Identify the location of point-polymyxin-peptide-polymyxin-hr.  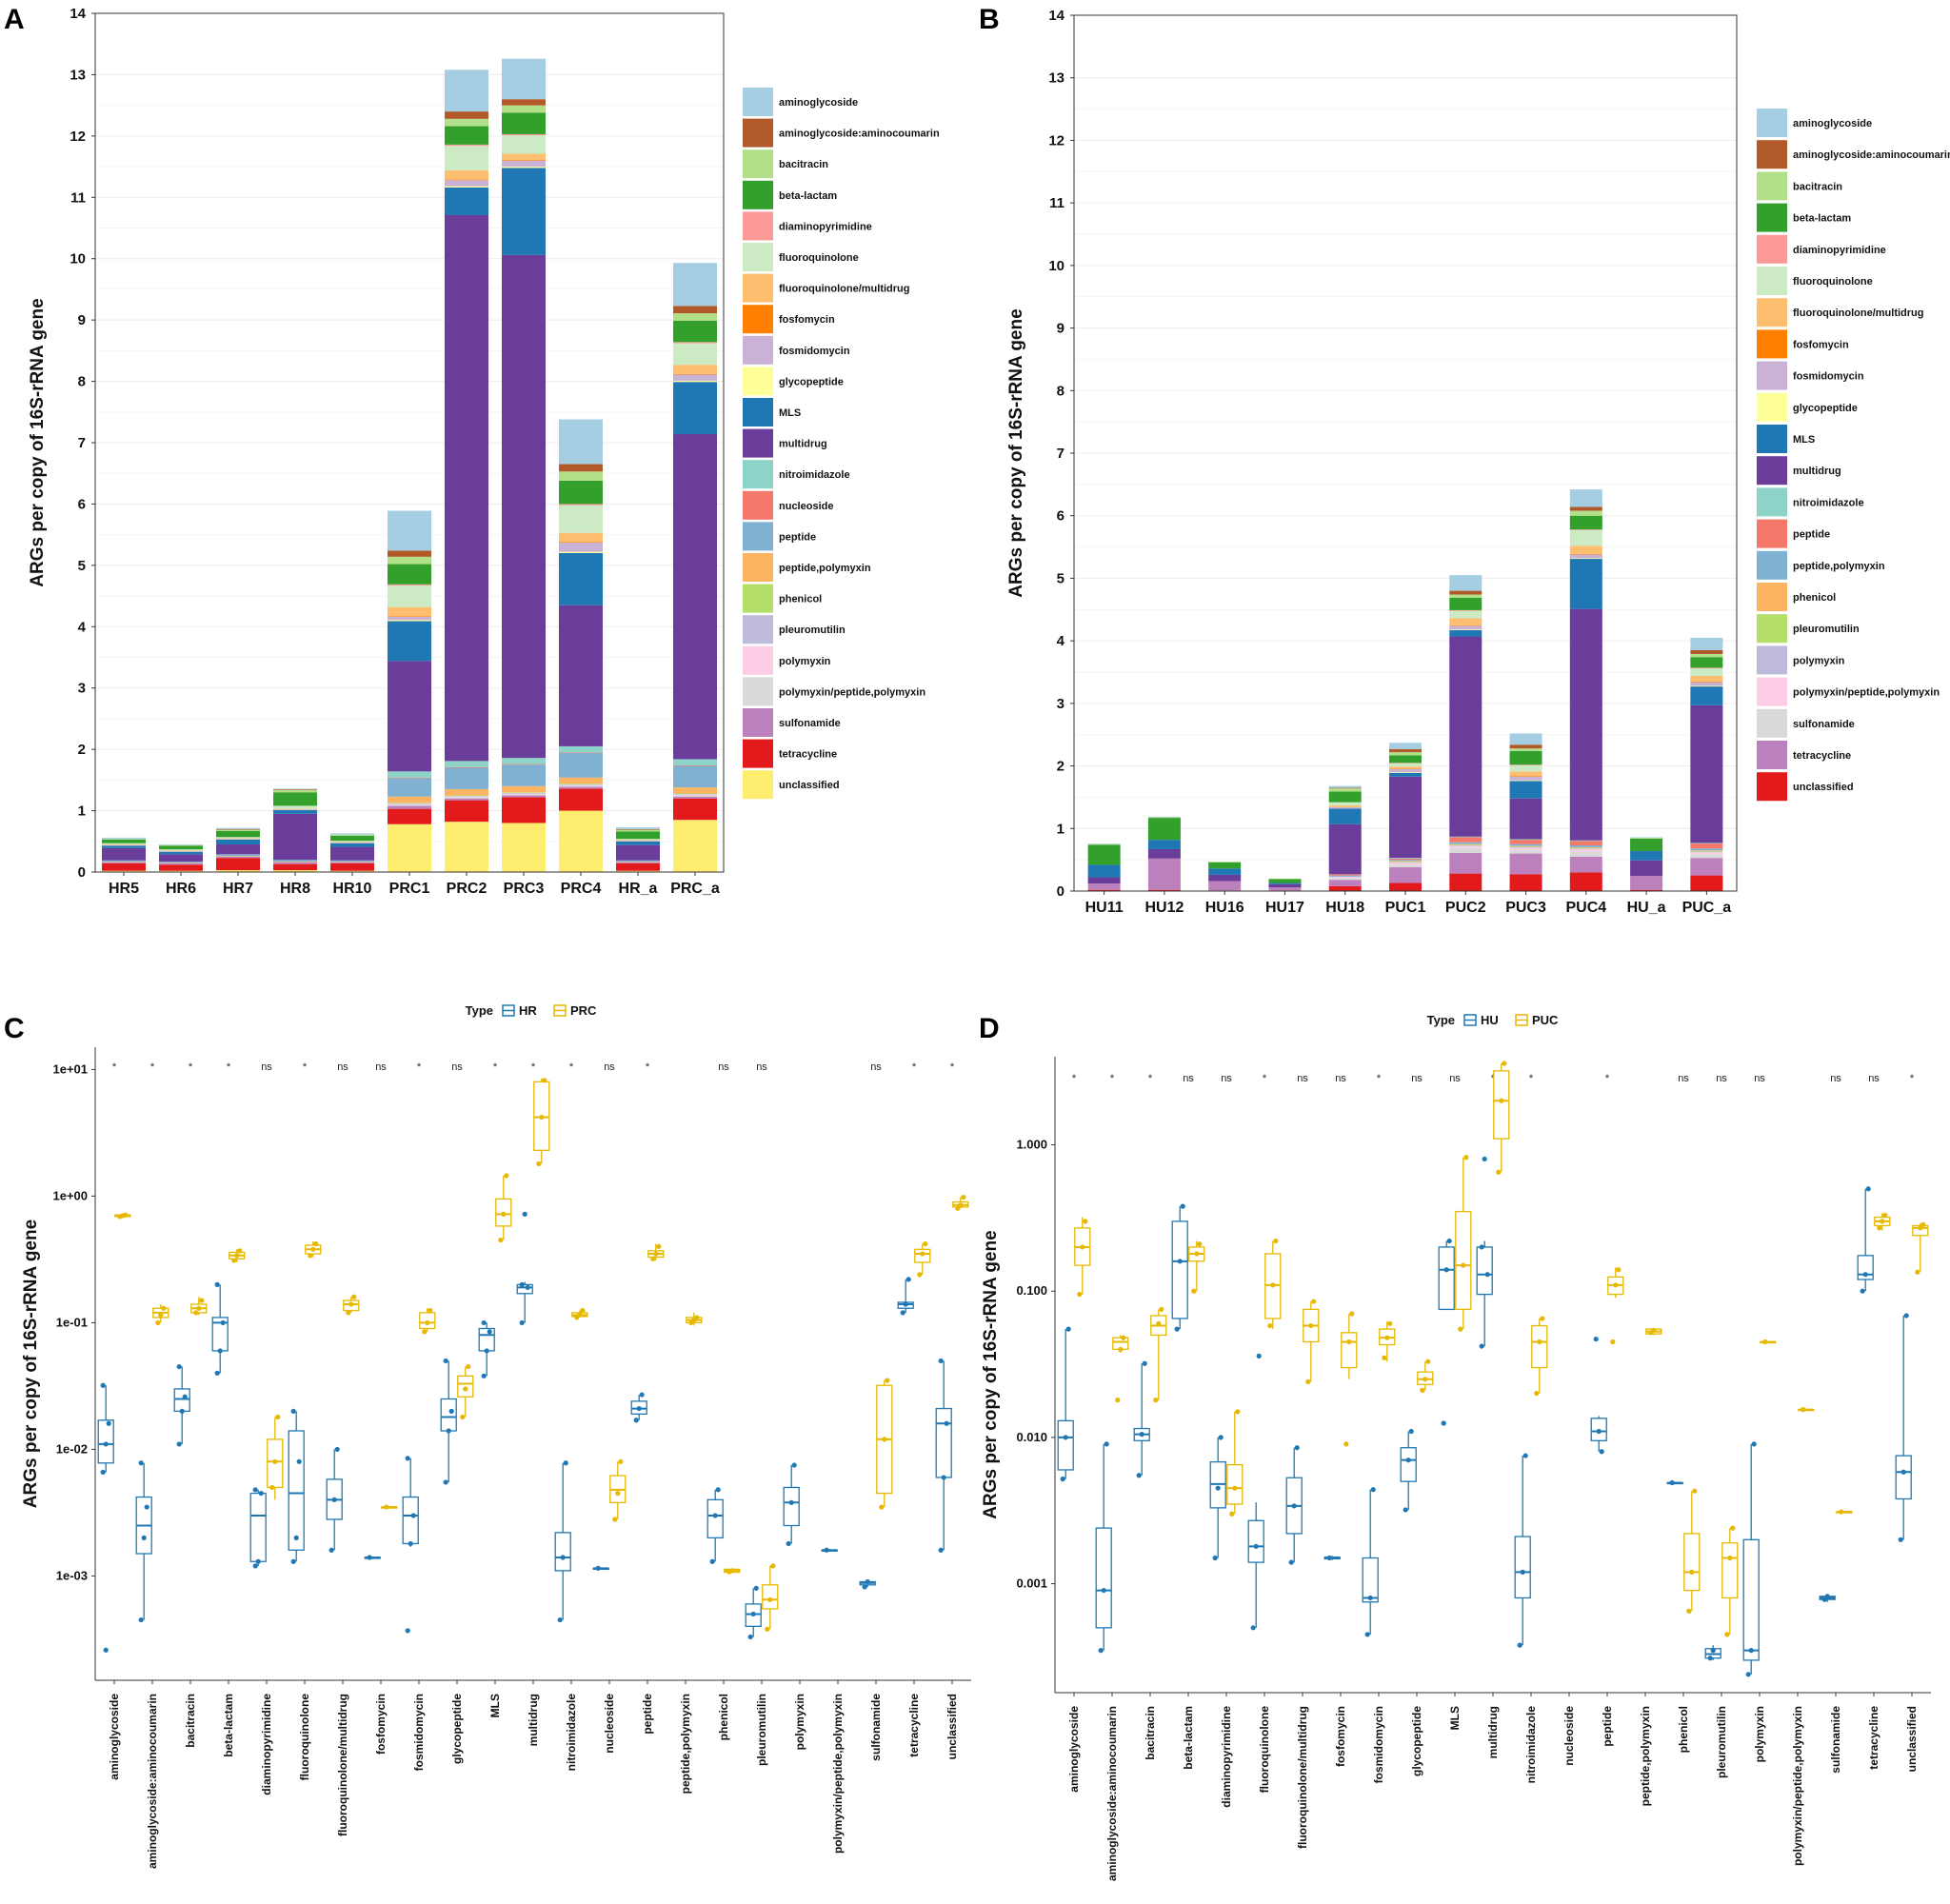
(826, 1550).